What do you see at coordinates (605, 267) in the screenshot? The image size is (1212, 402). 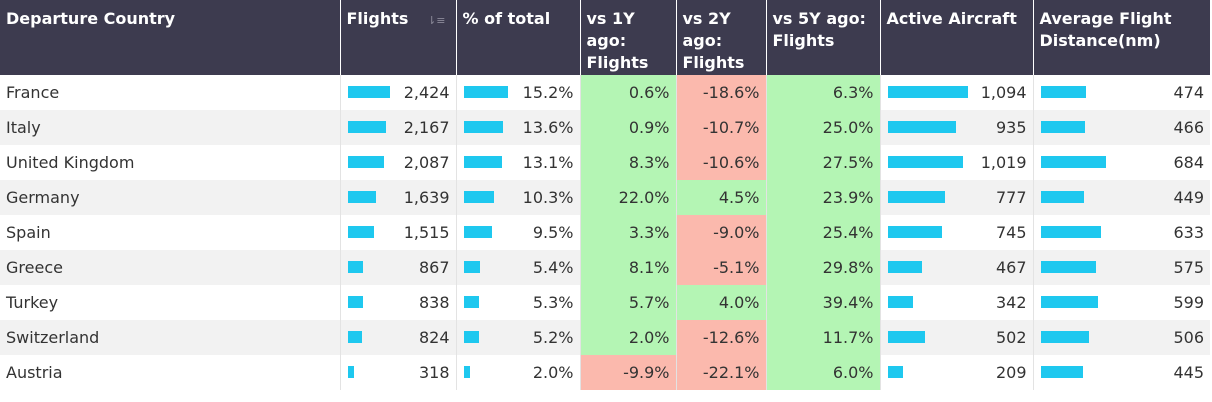 I see `table-row: Greece 867 5.4% 8.1% -5.1% 29.8% 467 575` at bounding box center [605, 267].